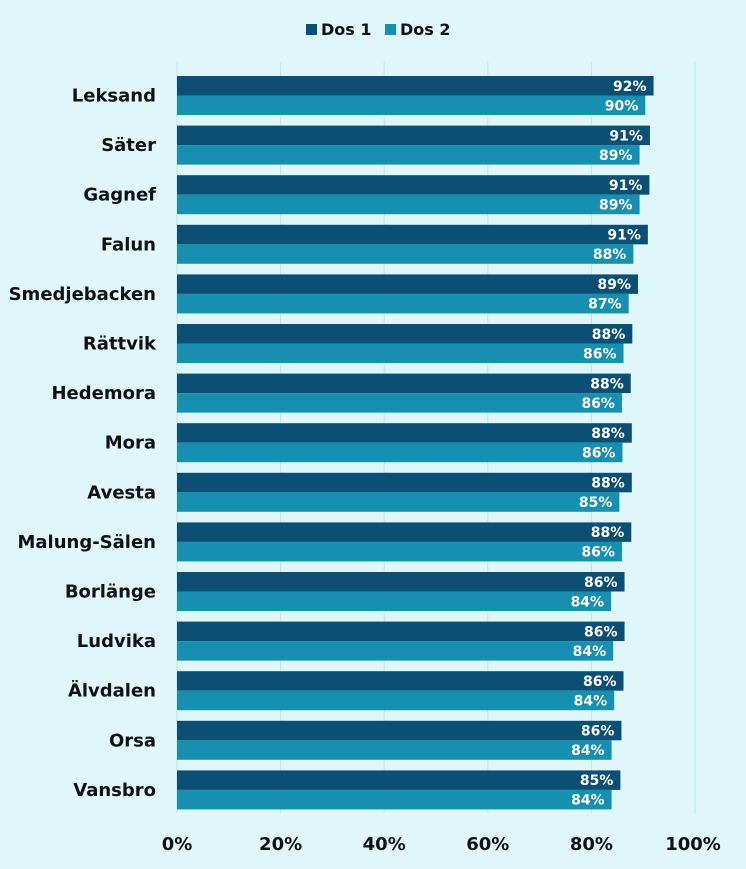 This screenshot has height=869, width=746. I want to click on category-label: Avesta, so click(121, 492).